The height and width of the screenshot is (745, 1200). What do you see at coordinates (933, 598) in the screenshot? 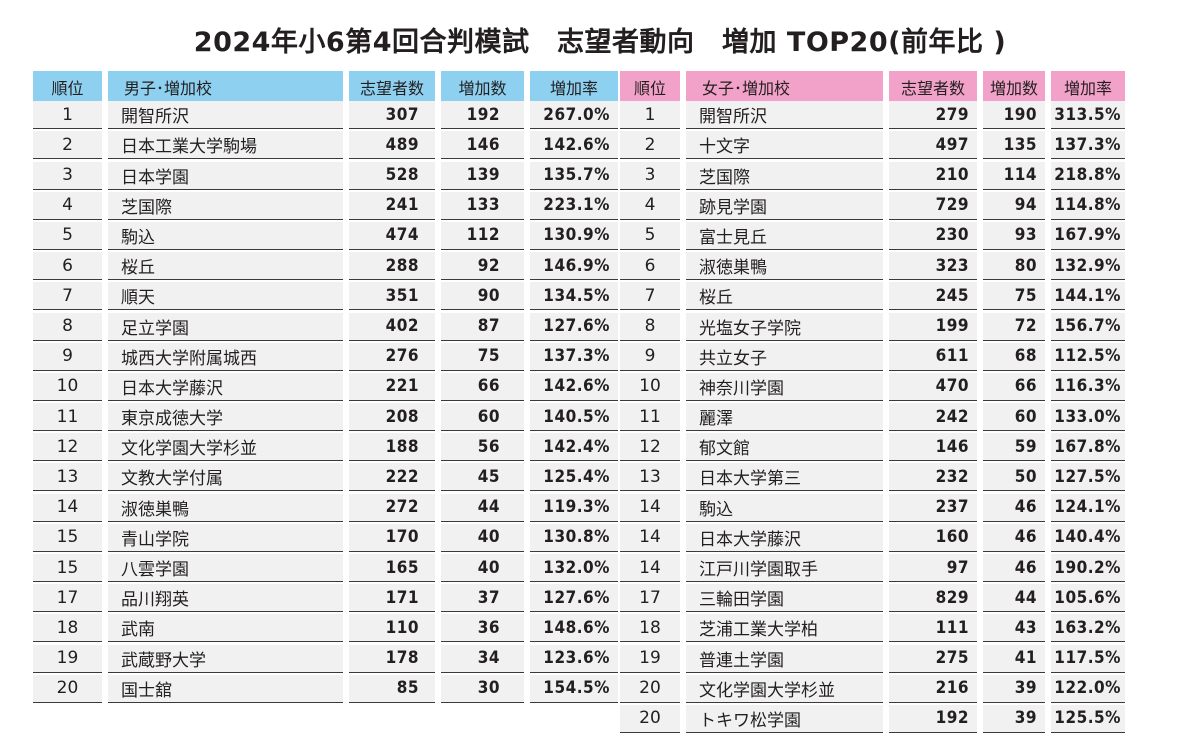
I see `applicants-cell: 829` at bounding box center [933, 598].